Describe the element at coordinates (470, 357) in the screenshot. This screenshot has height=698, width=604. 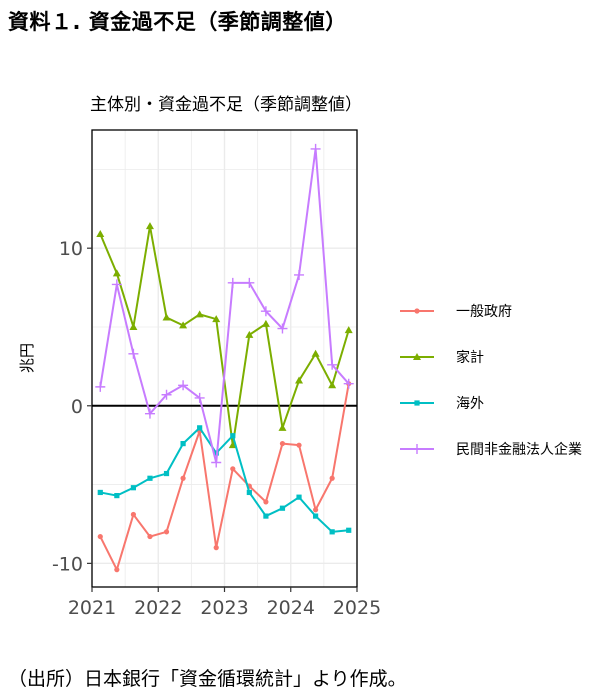
I see `legend-label: 家計` at that location.